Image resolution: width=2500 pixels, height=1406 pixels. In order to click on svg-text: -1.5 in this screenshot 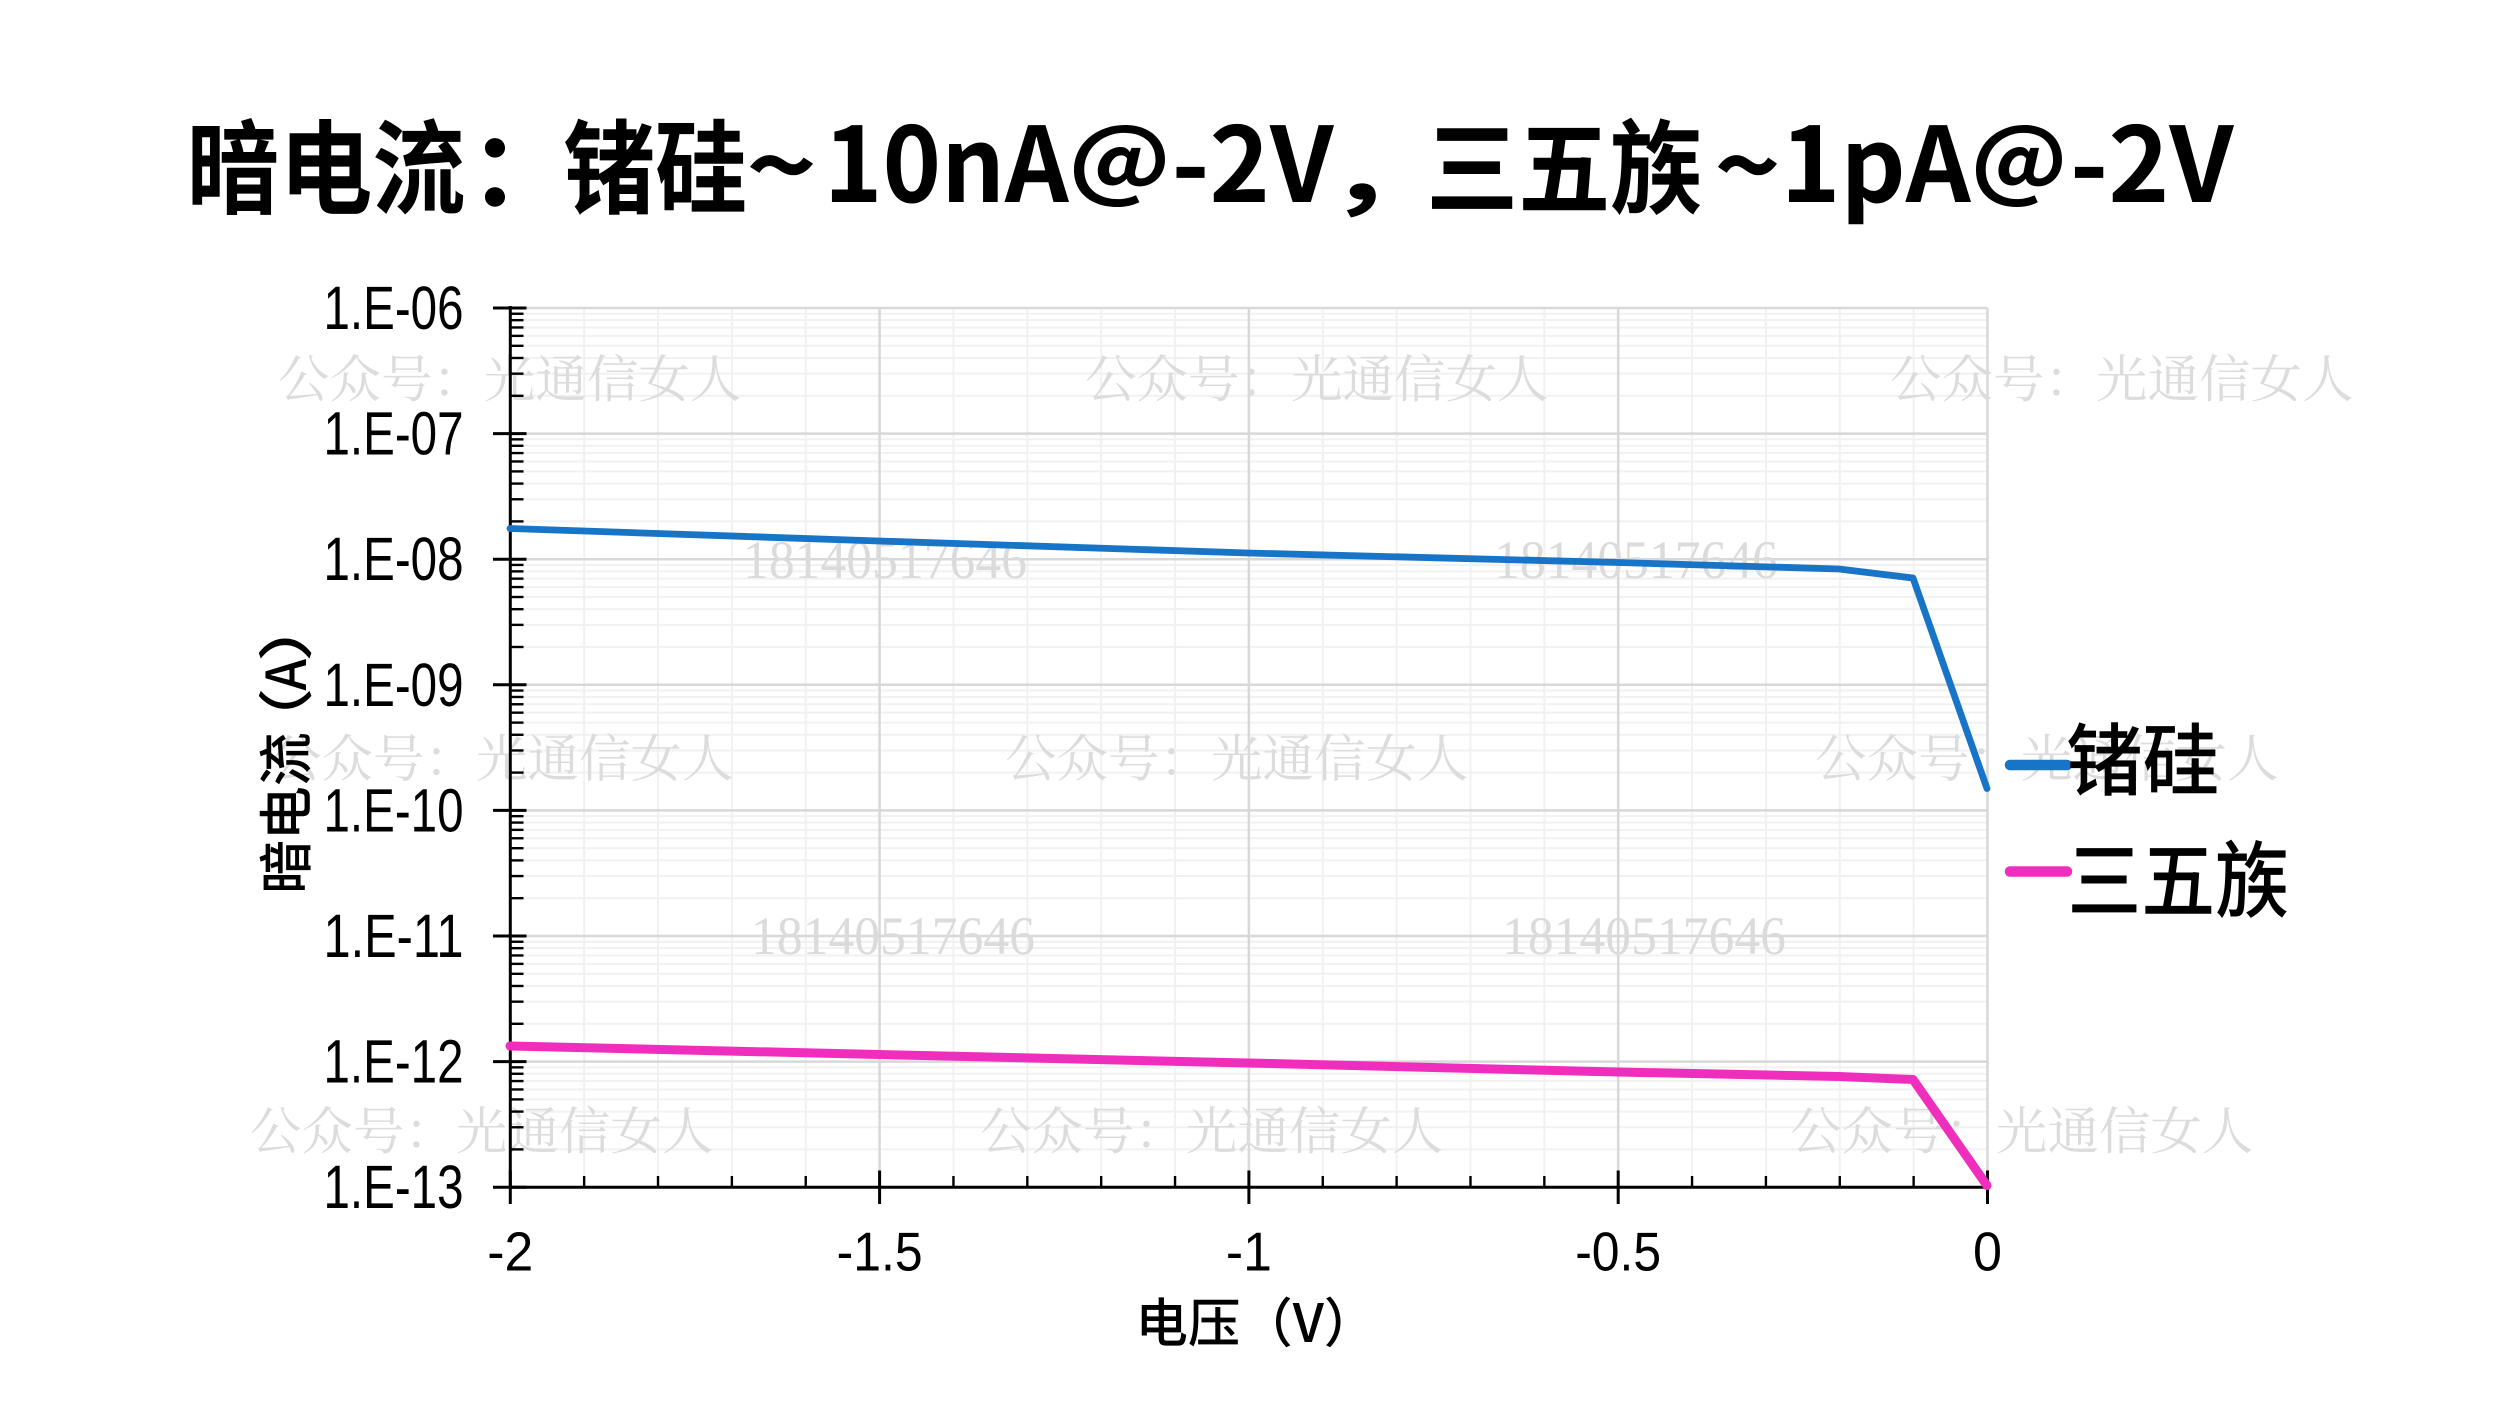, I will do `click(880, 1252)`.